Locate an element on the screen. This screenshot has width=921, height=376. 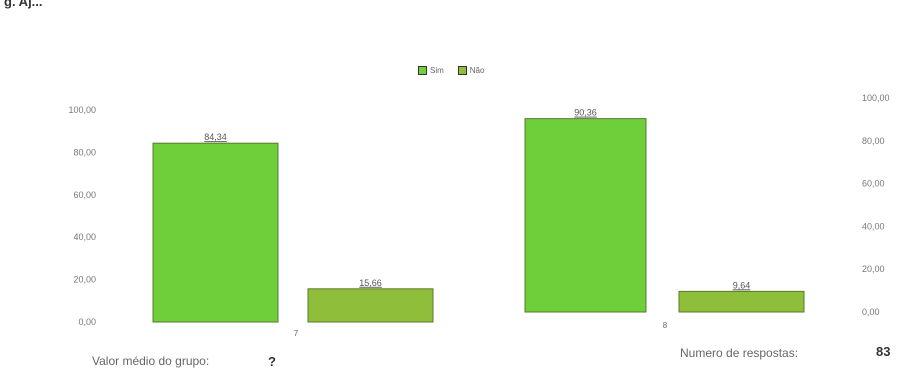
legend-item-nao: Não is located at coordinates (471, 70).